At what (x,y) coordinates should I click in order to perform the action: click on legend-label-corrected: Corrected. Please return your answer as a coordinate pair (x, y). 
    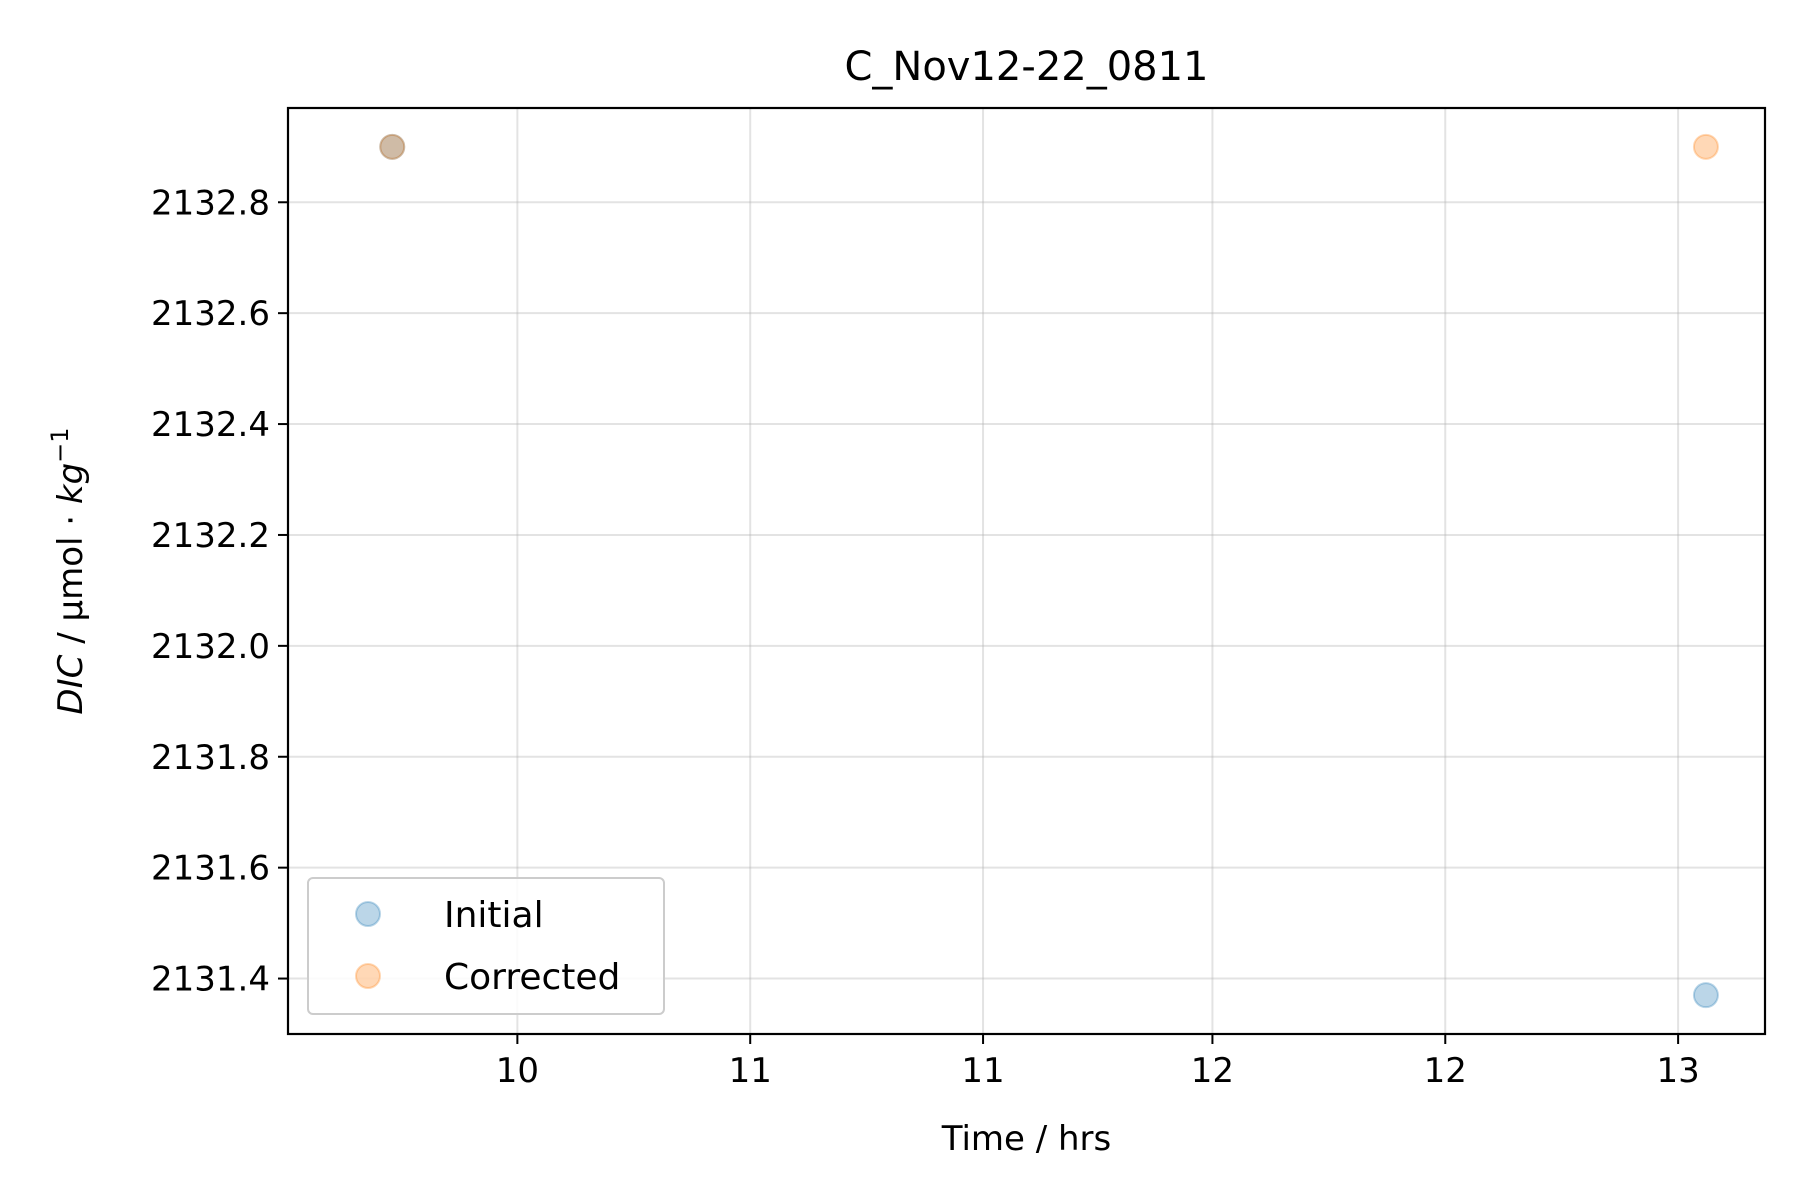
    Looking at the image, I should click on (532, 977).